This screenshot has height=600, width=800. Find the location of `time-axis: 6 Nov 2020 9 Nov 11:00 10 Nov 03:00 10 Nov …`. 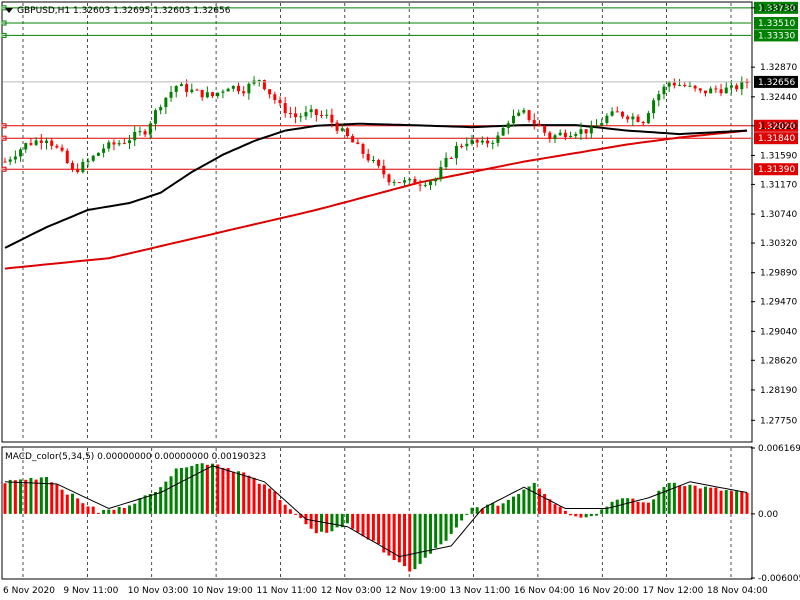

time-axis: 6 Nov 2020 9 Nov 11:00 10 Nov 03:00 10 Nov … is located at coordinates (385, 591).